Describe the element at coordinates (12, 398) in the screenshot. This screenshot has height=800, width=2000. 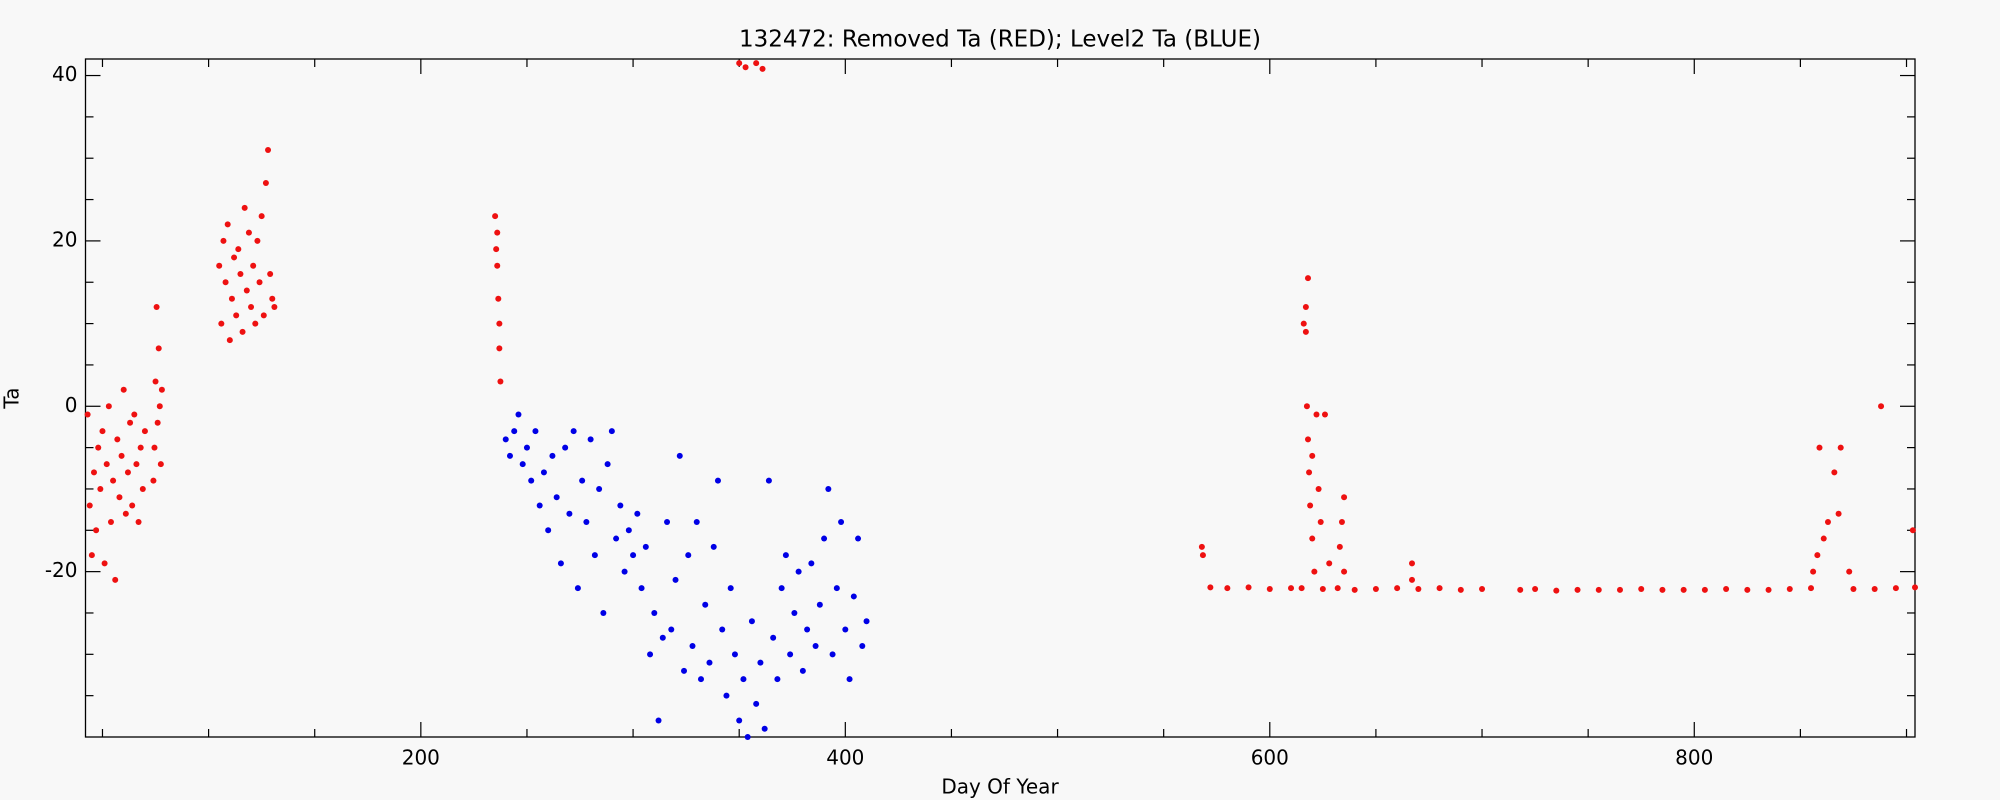
I see `y-axis-label: Ta` at that location.